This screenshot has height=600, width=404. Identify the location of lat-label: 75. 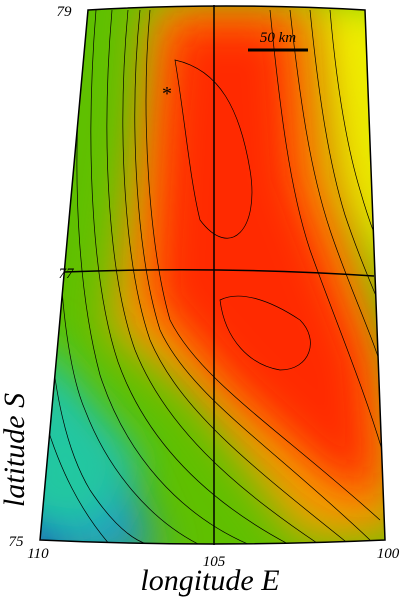
(17, 542).